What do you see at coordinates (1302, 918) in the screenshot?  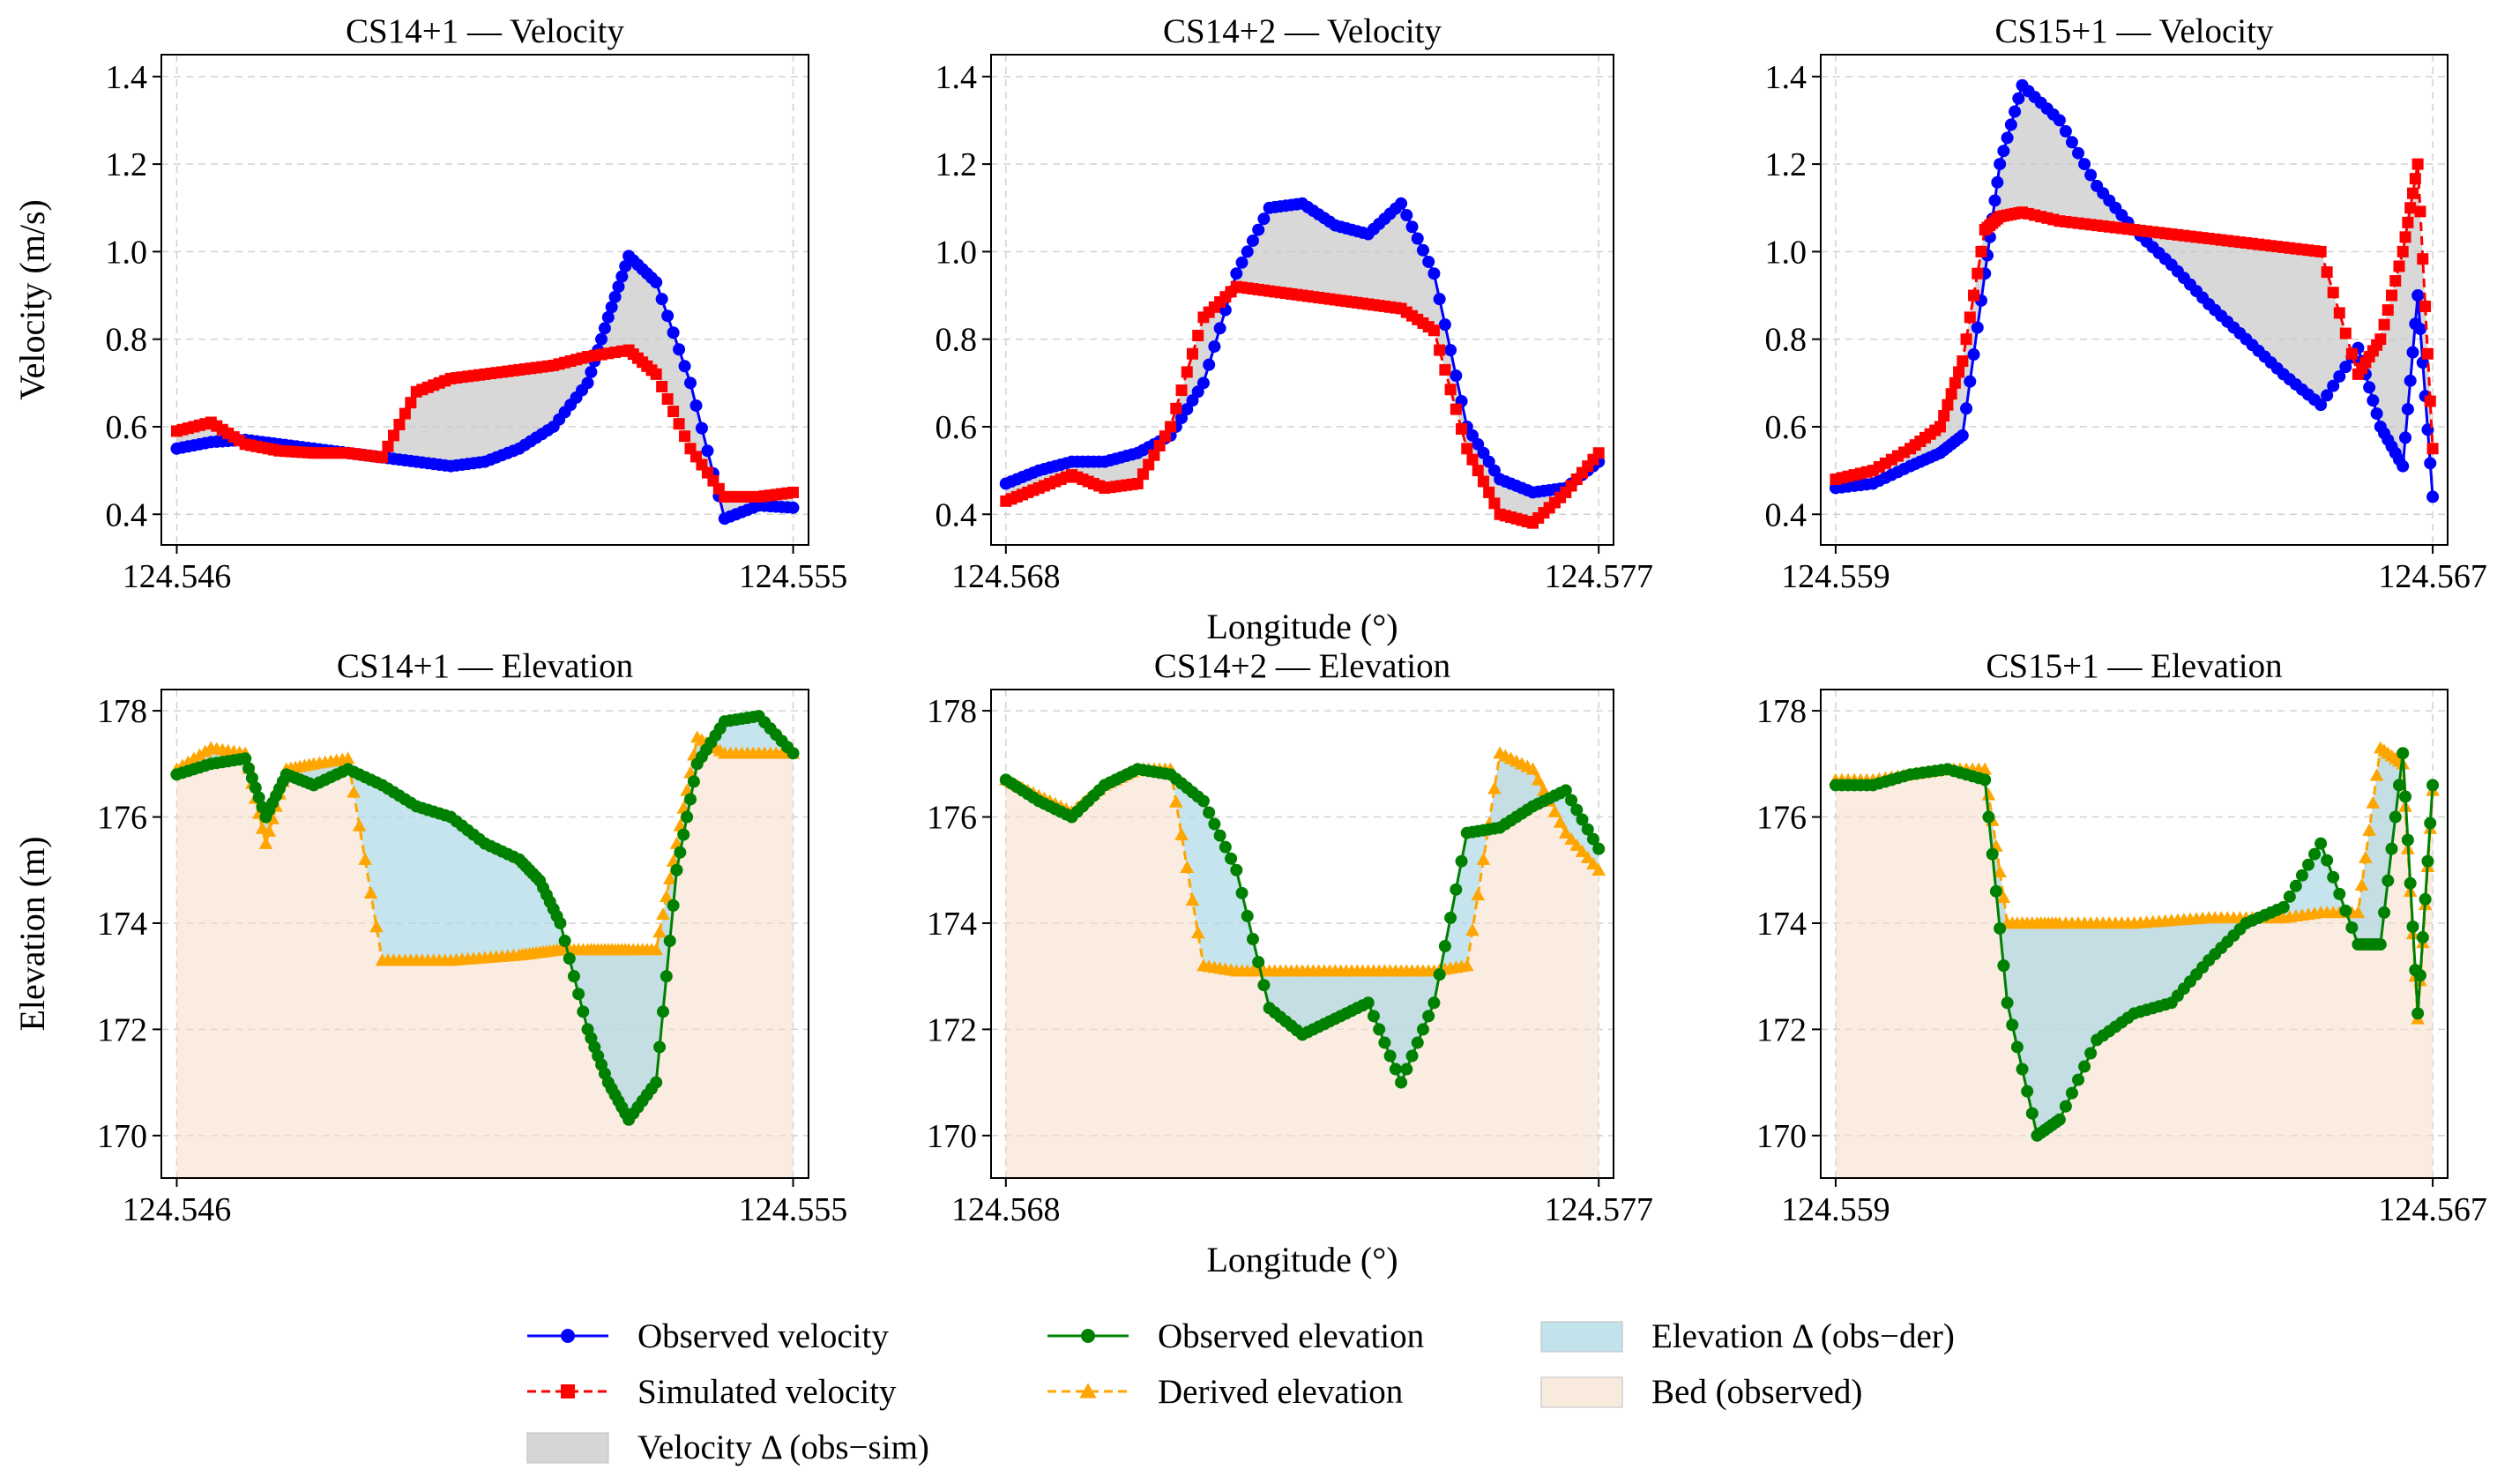 I see `elevation-obs-der-fill` at bounding box center [1302, 918].